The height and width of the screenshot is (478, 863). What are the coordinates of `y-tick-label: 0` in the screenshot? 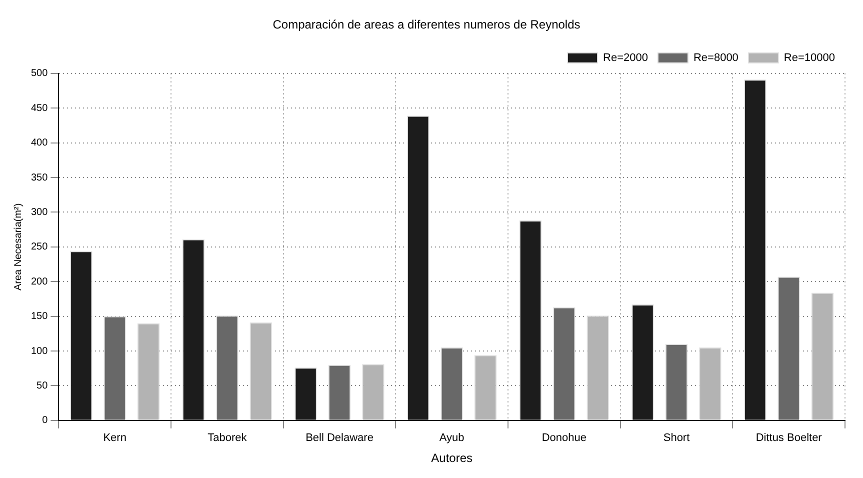 It's located at (45, 420).